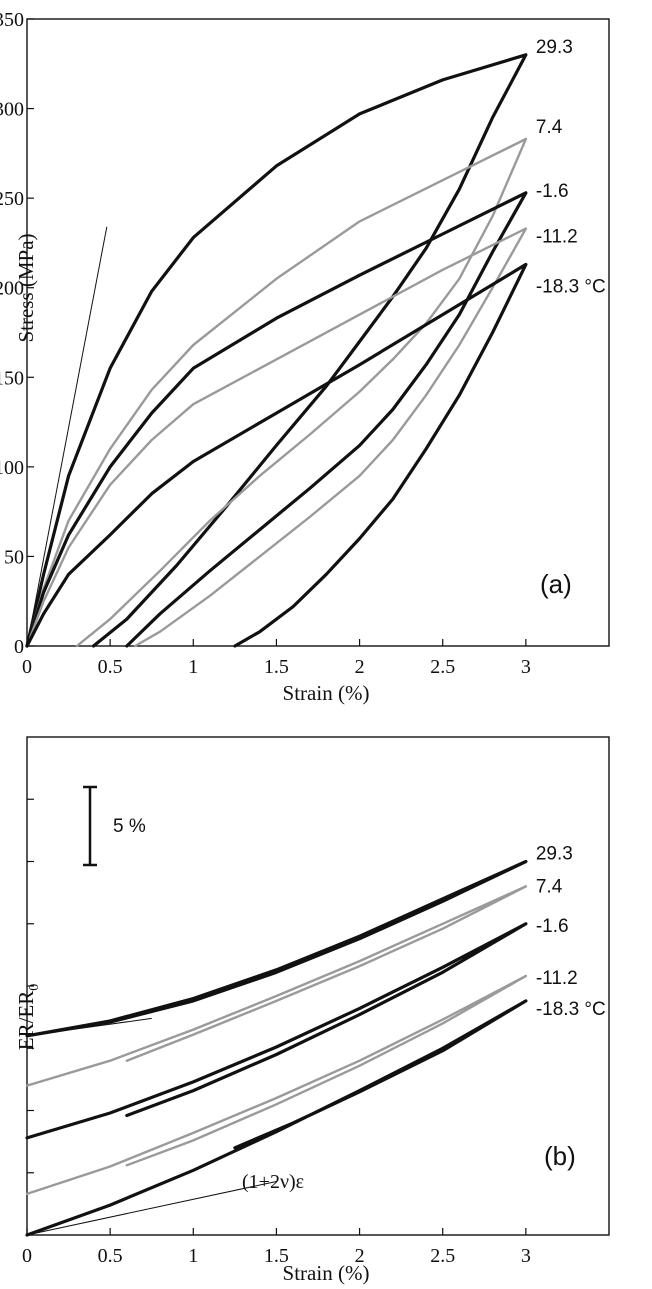 The height and width of the screenshot is (1289, 652). I want to click on panel-a-y-axis-label: Stress (MPa), so click(26, 287).